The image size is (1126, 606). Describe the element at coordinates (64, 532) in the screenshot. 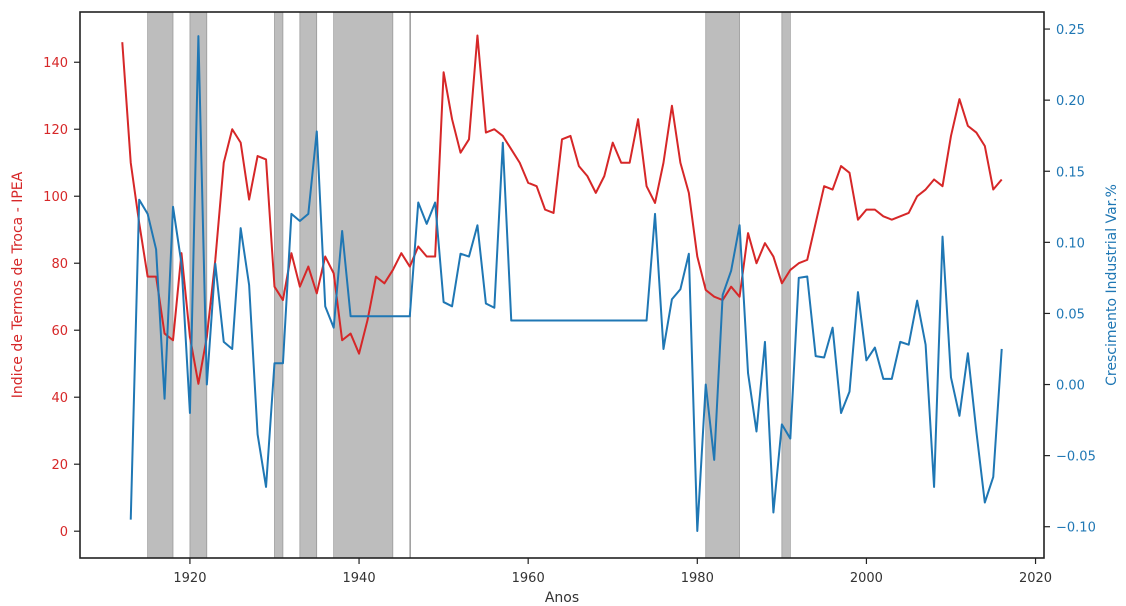

I see `y-left-tick-label: 0` at that location.